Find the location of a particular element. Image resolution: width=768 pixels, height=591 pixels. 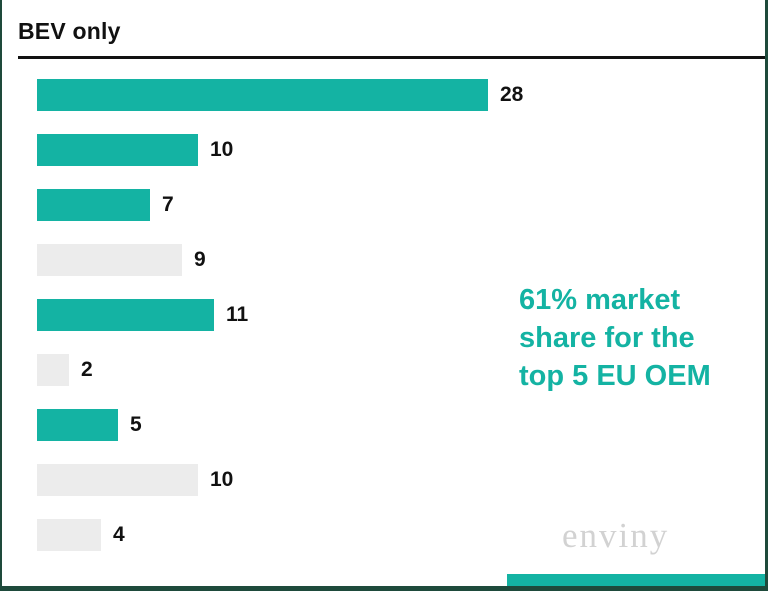

watermark: enviny is located at coordinates (616, 535).